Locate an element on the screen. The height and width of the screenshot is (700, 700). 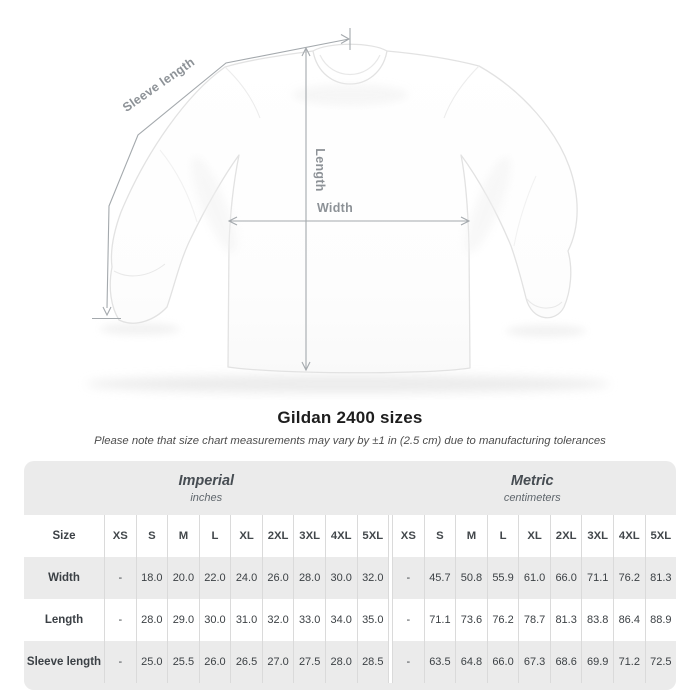
value-cell: 61.0 is located at coordinates (534, 578).